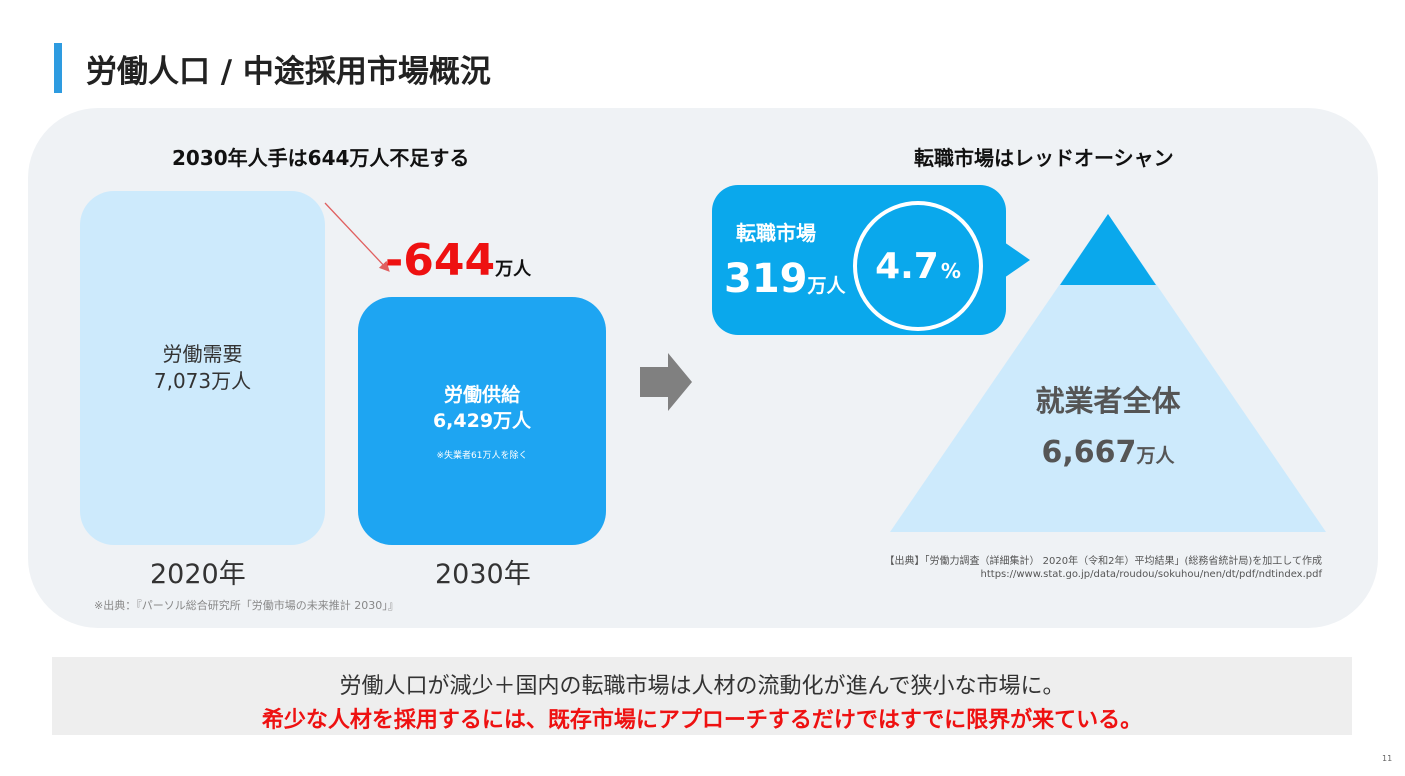  I want to click on summary-line2: 希少な人材を採用するには、既存市場にアプローチするだけではすでに限界が来ている。, so click(702, 720).